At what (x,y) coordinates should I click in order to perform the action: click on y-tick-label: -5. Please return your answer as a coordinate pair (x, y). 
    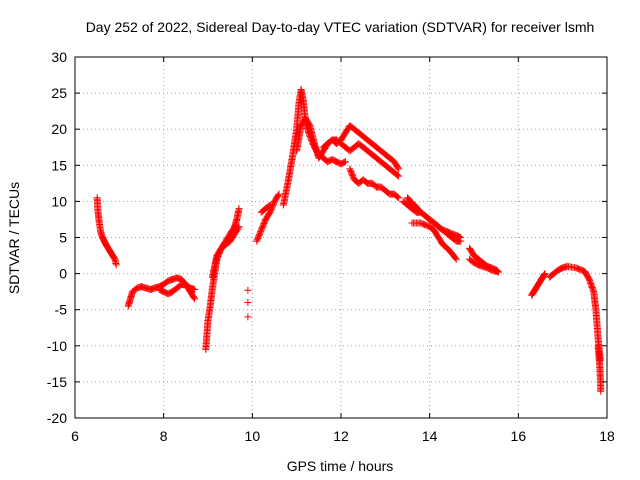
    Looking at the image, I should click on (61, 310).